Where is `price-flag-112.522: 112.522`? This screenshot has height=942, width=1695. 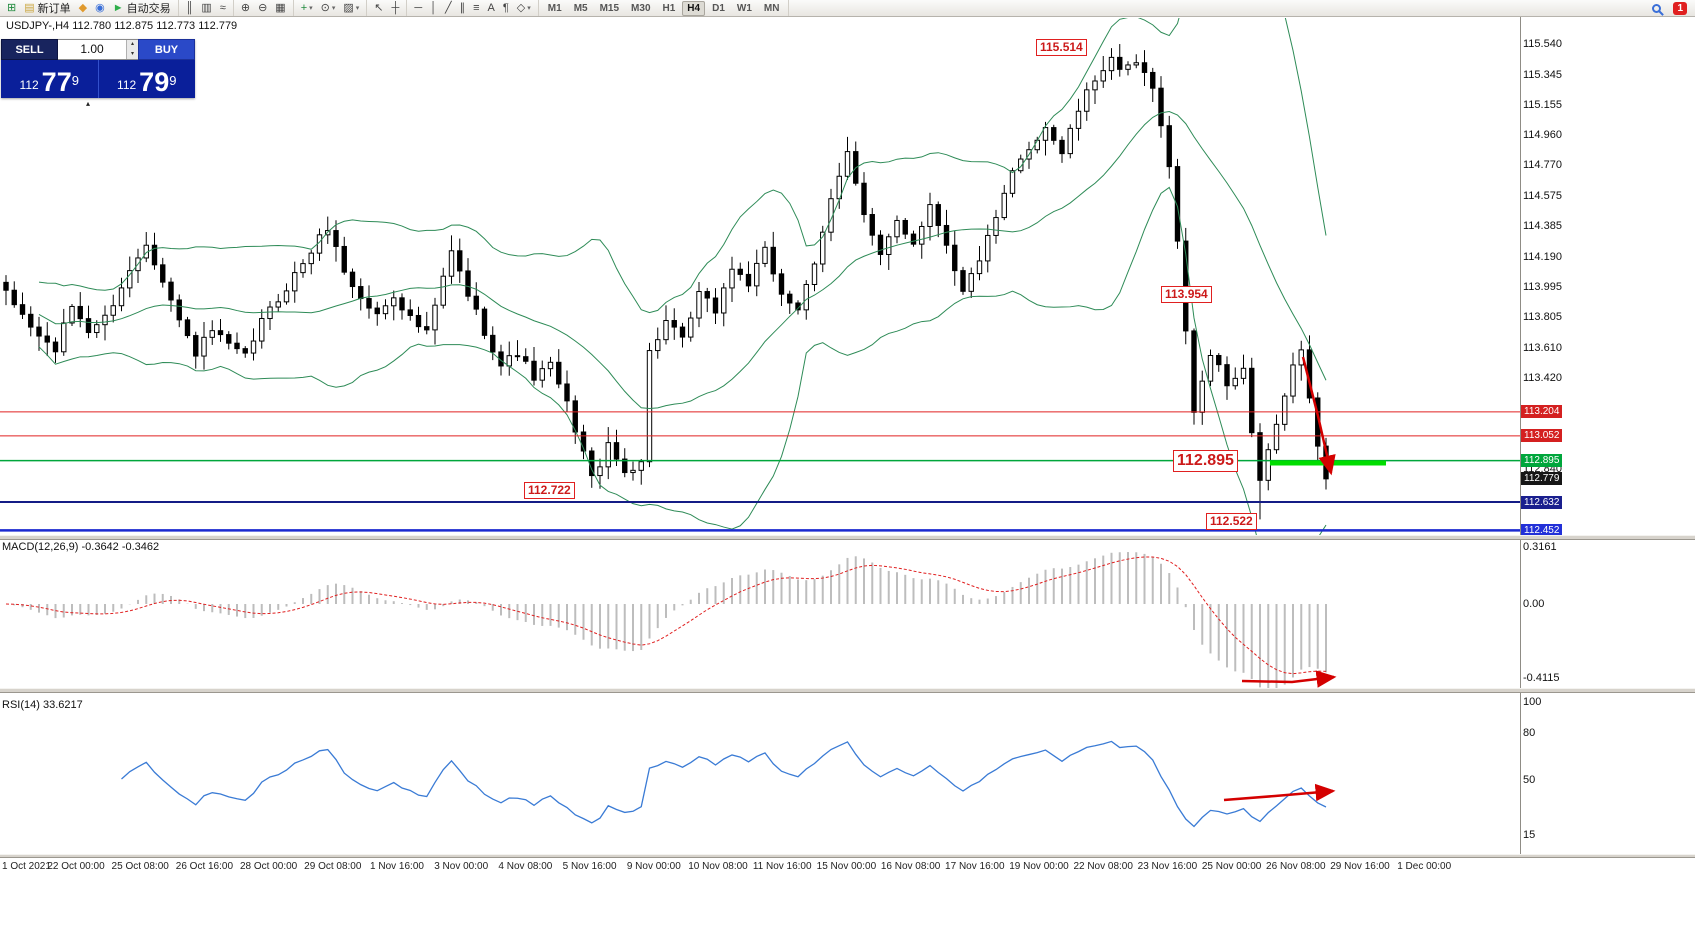
price-flag-112.522: 112.522 is located at coordinates (1231, 521).